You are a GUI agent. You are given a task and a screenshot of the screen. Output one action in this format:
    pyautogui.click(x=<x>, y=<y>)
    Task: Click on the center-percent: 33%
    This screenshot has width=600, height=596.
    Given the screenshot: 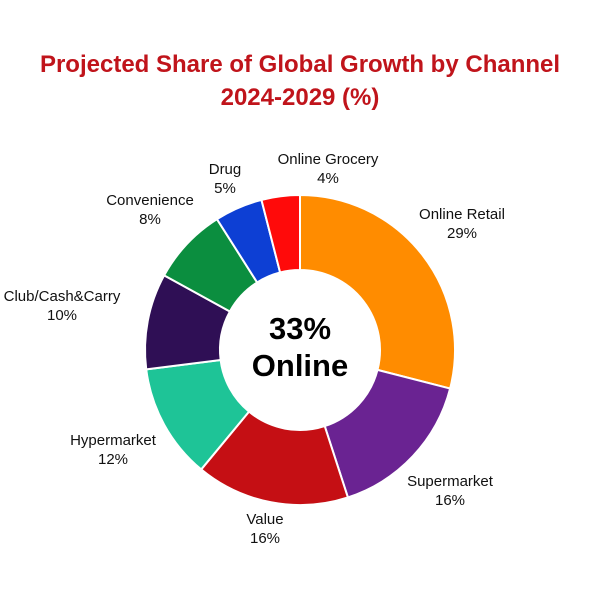 What is the action you would take?
    pyautogui.click(x=300, y=328)
    